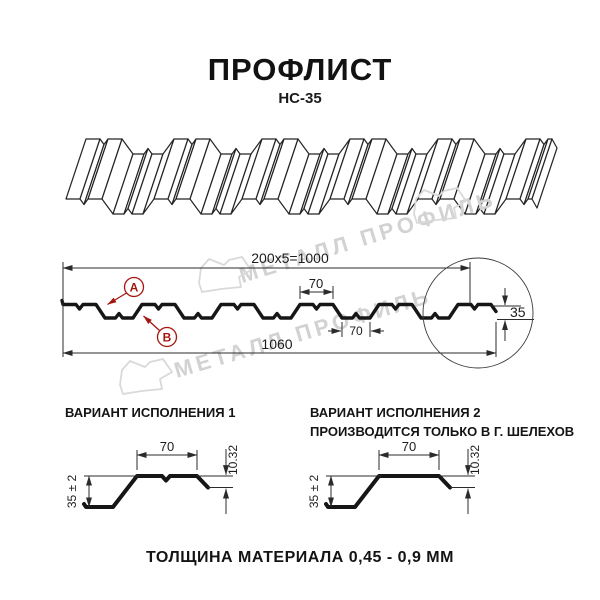  I want to click on v1-dim-width: 70, so click(167, 446).